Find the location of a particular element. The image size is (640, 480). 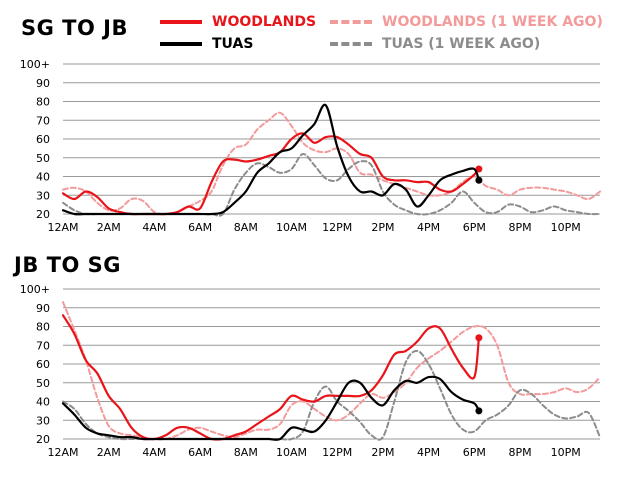

legend-label-tuas-prev: TUAS (1 WEEK AGO) is located at coordinates (461, 44).